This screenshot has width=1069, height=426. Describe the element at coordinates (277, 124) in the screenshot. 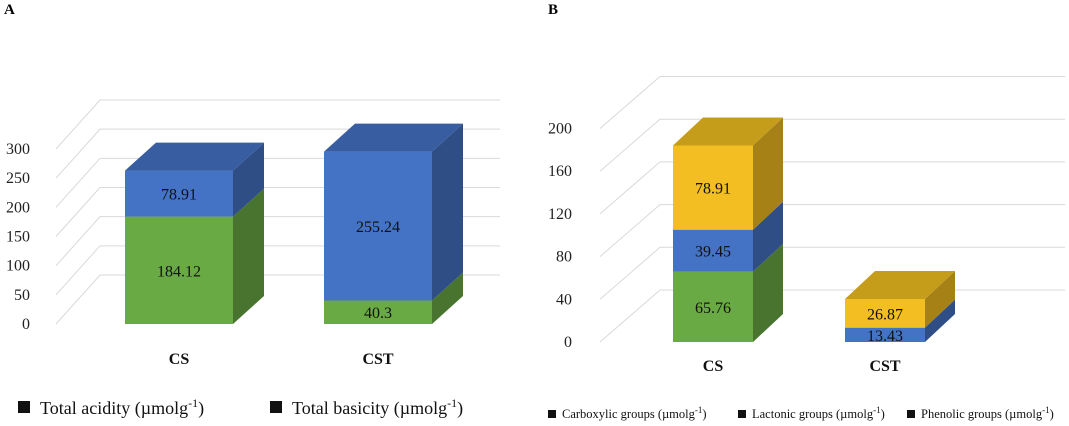

I see `panel-a-gridline` at that location.